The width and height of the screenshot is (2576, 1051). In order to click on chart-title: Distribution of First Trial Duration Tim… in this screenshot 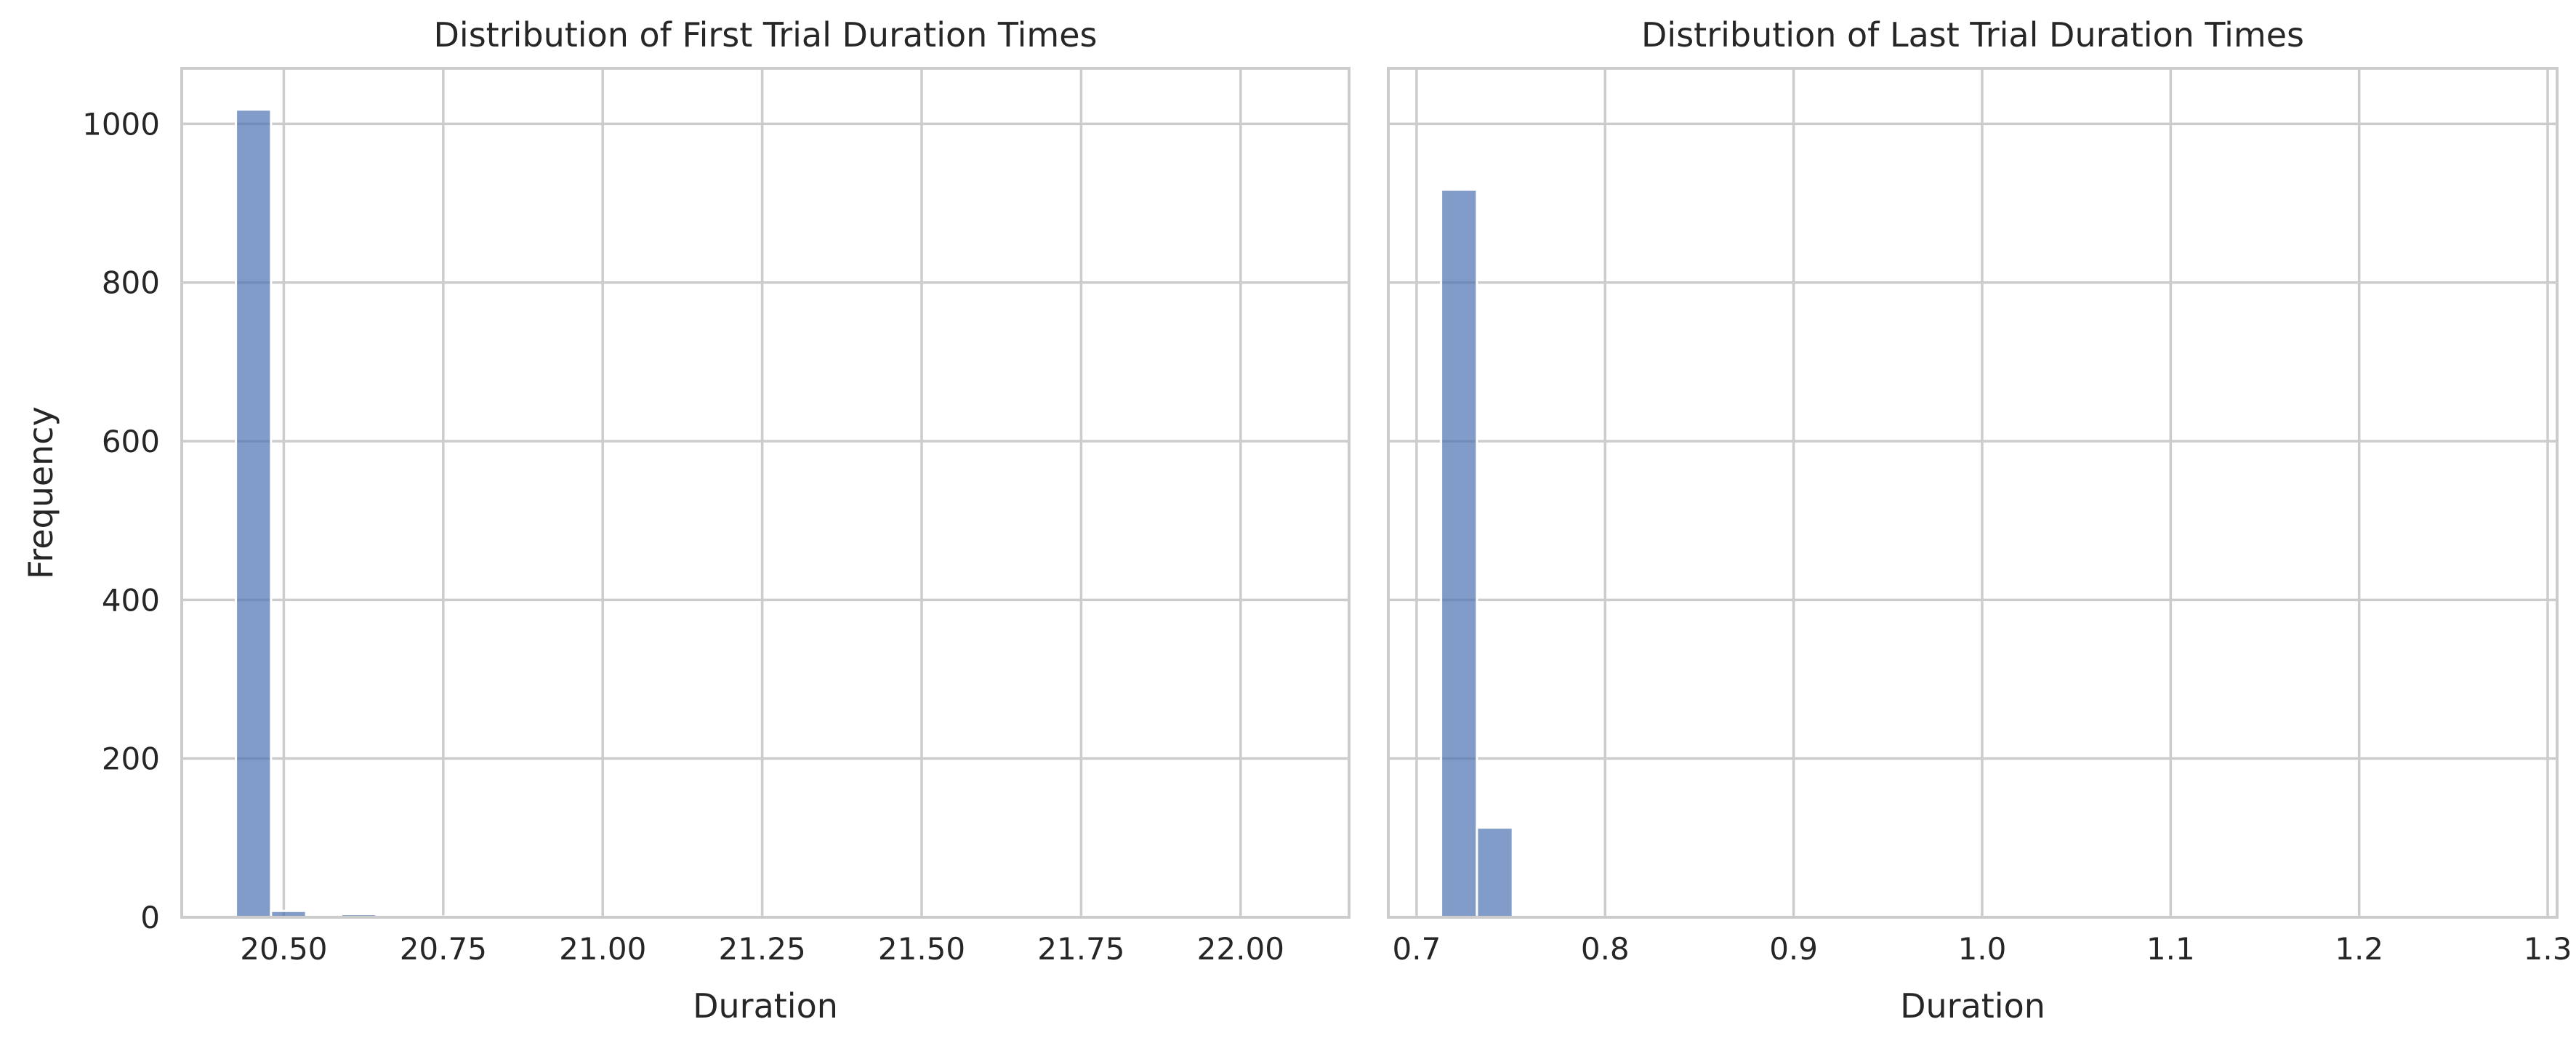, I will do `click(766, 35)`.